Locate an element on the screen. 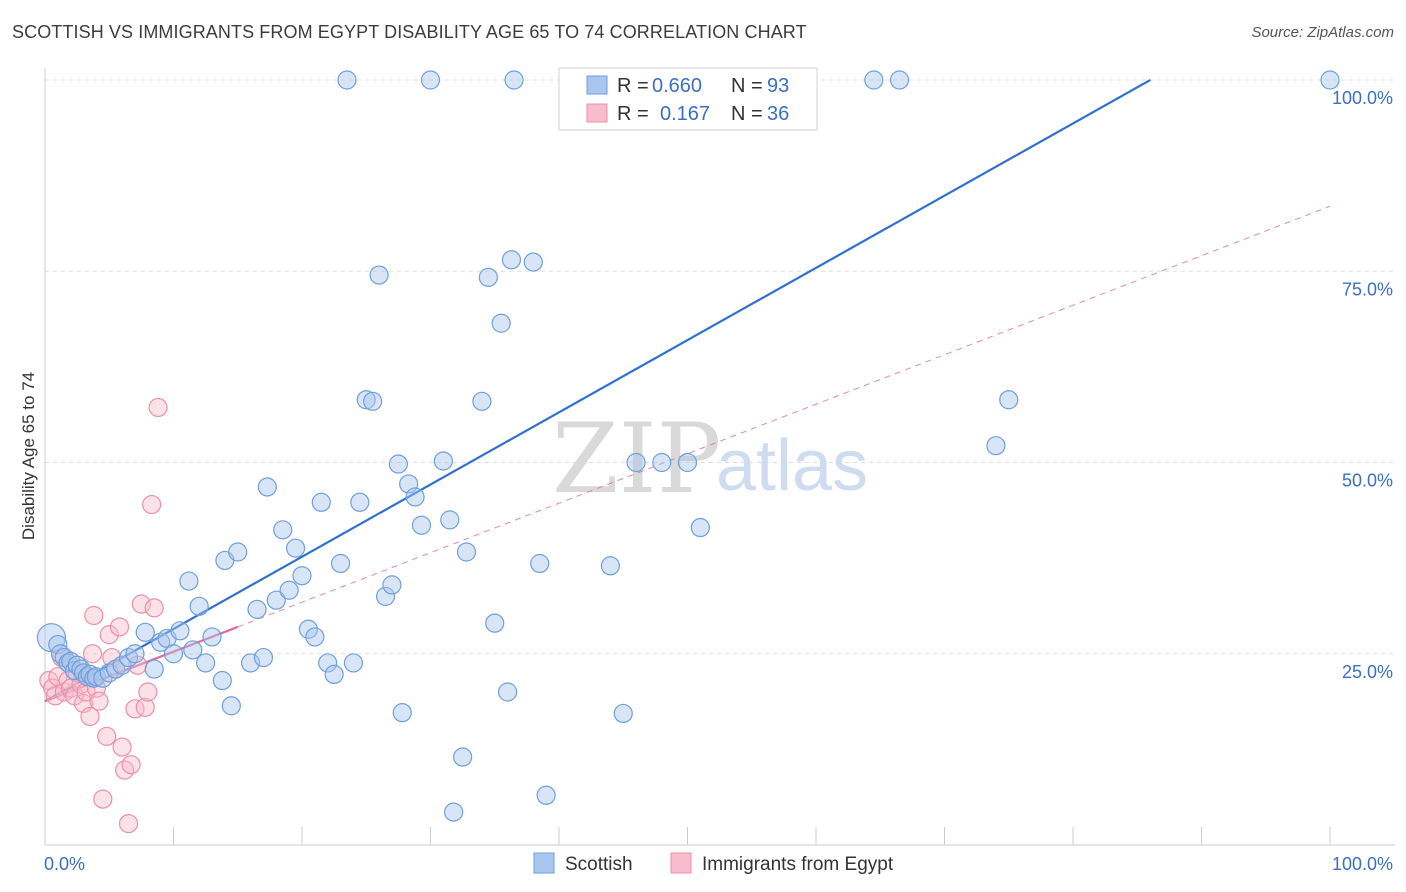 The height and width of the screenshot is (892, 1406). legend-r-value-egypt: 0.167 is located at coordinates (685, 114).